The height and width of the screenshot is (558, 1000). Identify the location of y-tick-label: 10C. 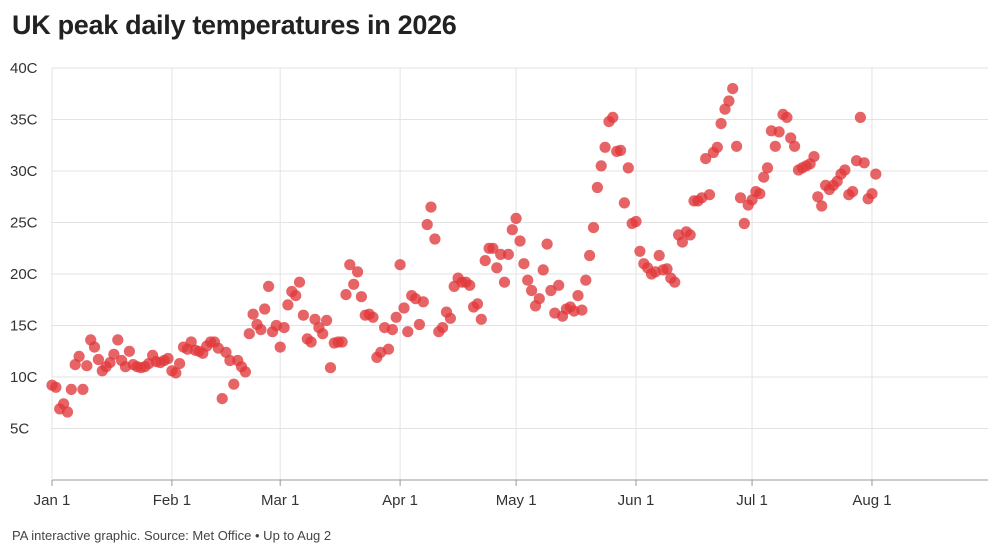
(24, 377).